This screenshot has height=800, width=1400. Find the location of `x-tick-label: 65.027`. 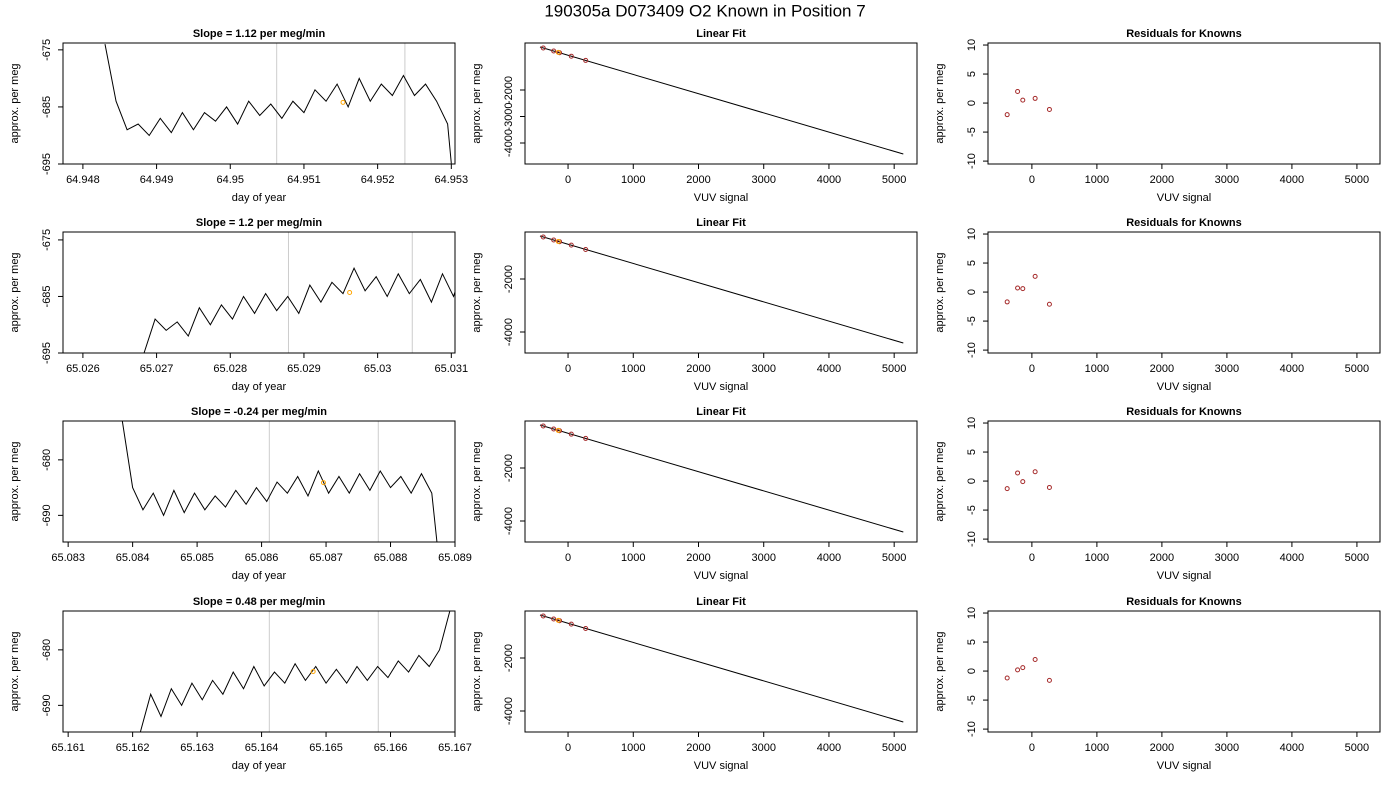

x-tick-label: 65.027 is located at coordinates (157, 369).